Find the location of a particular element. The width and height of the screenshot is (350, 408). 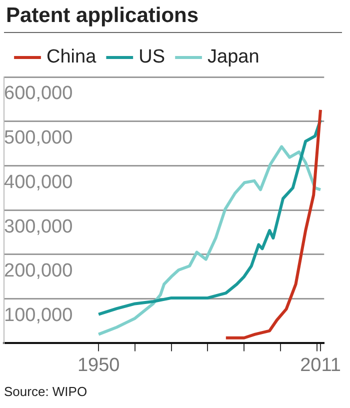

y-tick-label: 400,000 is located at coordinates (38, 182).